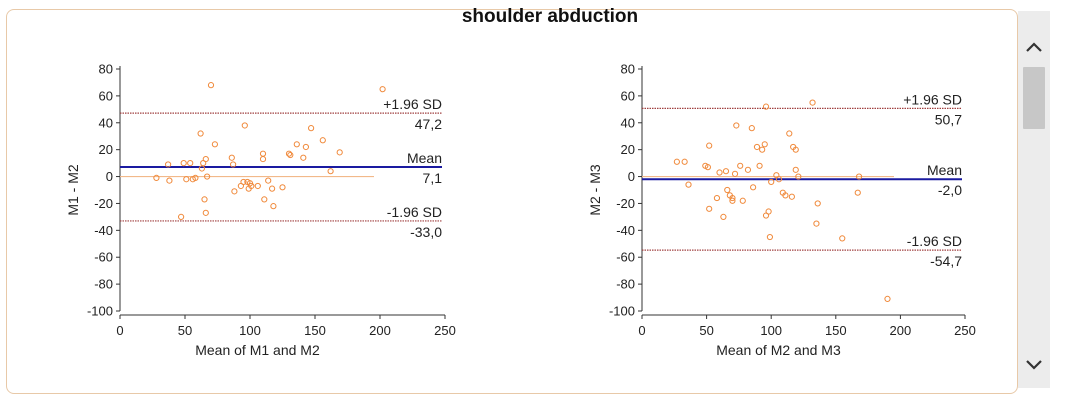  What do you see at coordinates (628, 149) in the screenshot?
I see `chart2-y-tick-label: 20` at bounding box center [628, 149].